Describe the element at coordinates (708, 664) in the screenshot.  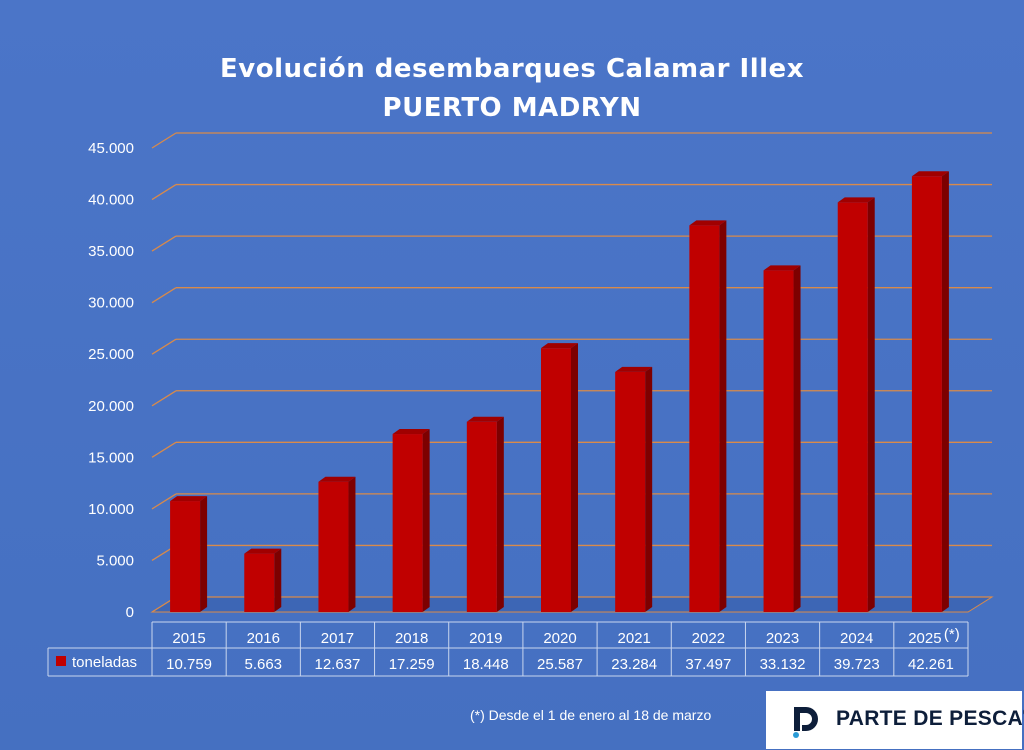
I see `data-label: 37.497` at that location.